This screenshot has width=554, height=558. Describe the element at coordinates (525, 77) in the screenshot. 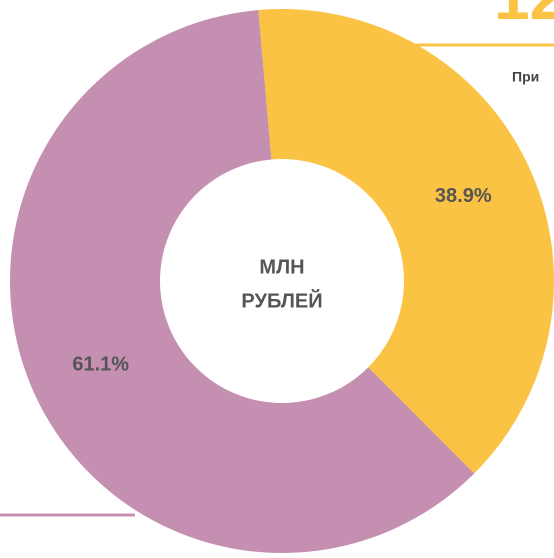

I see `caption: При` at that location.